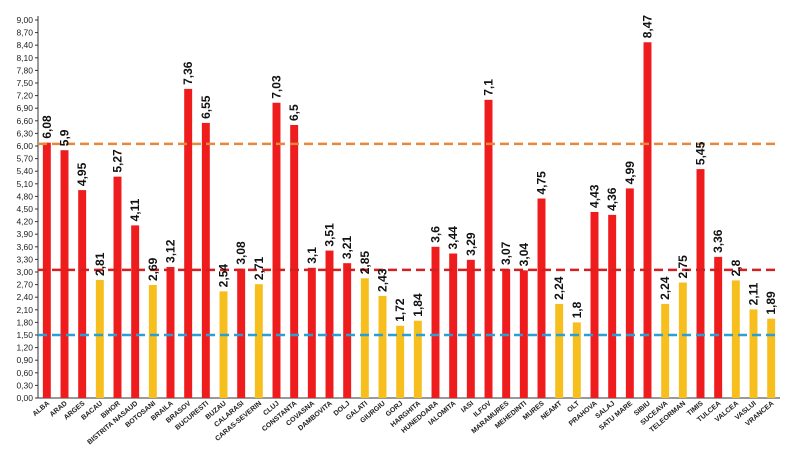 Image resolution: width=800 pixels, height=450 pixels. I want to click on bar-calarasi, so click(241, 333).